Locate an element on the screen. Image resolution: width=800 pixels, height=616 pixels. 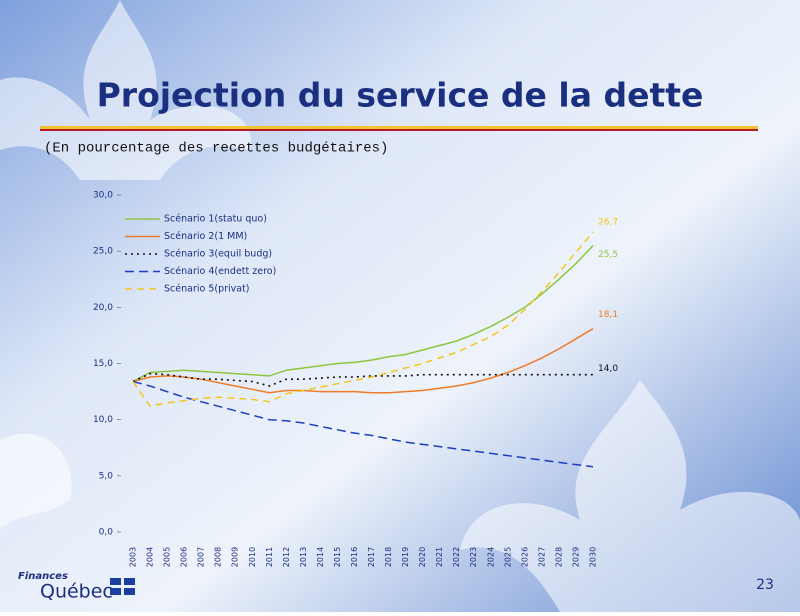
x-tick-label: 2030 is located at coordinates (593, 557).